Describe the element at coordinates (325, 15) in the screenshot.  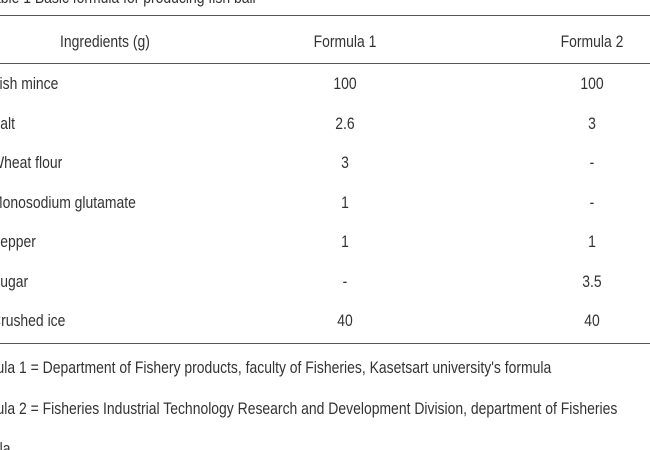
I see `top-rule` at that location.